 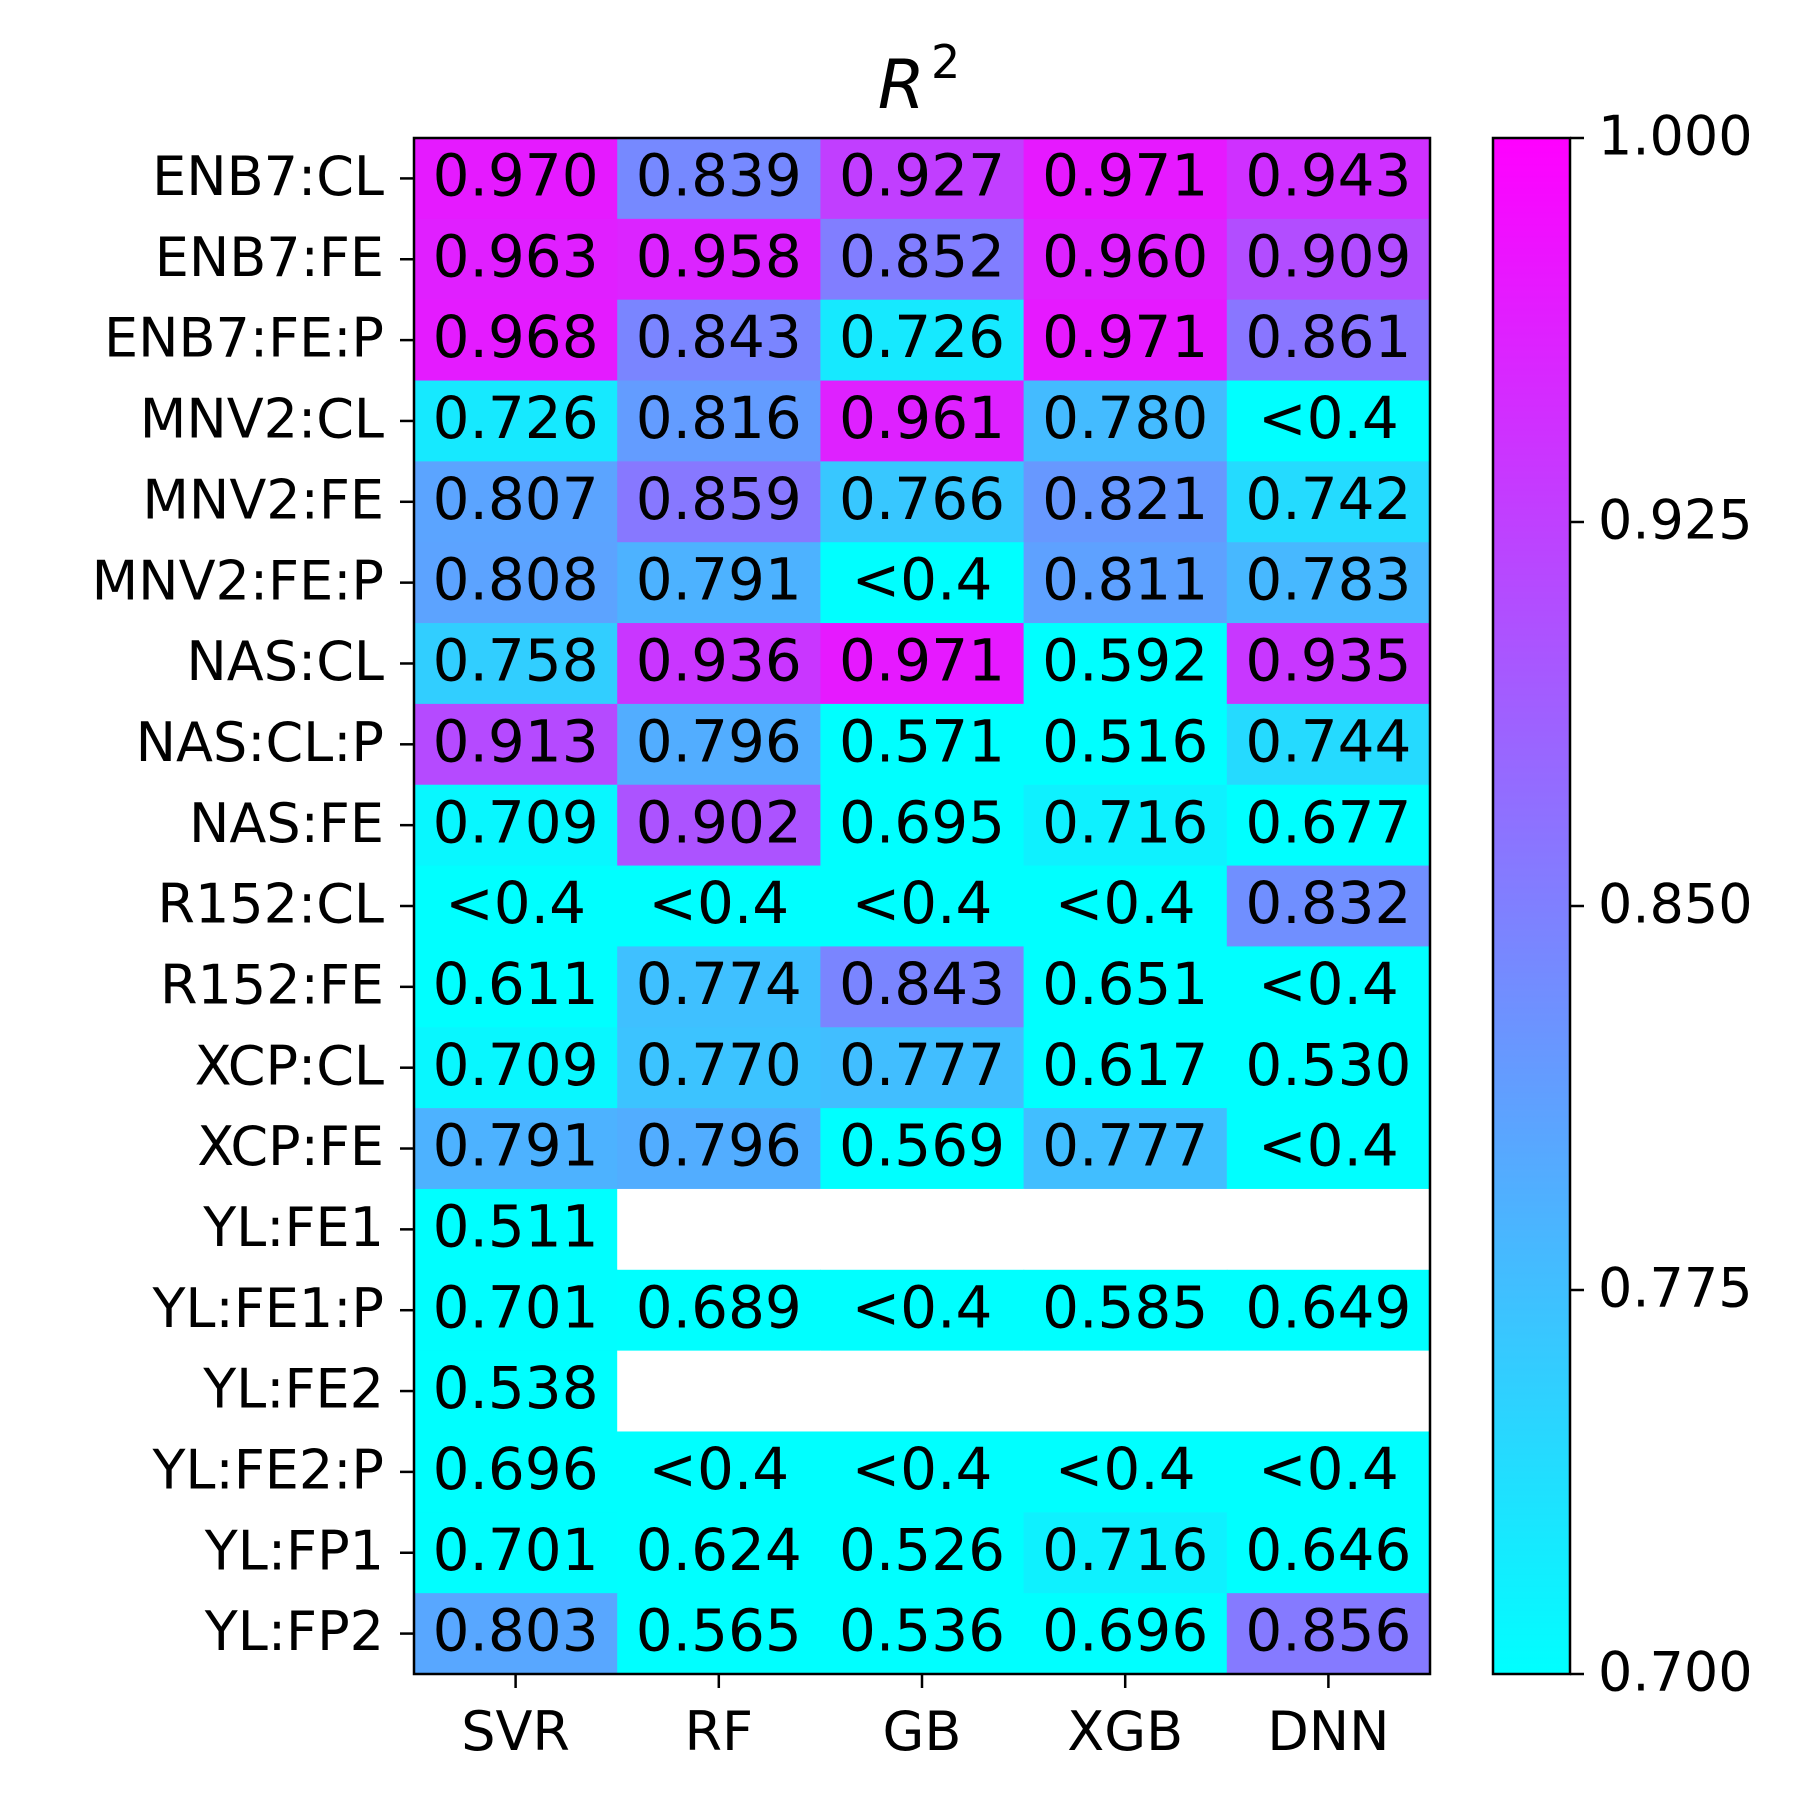 What do you see at coordinates (1675, 904) in the screenshot?
I see `colorbar-tick-label: 0.850` at bounding box center [1675, 904].